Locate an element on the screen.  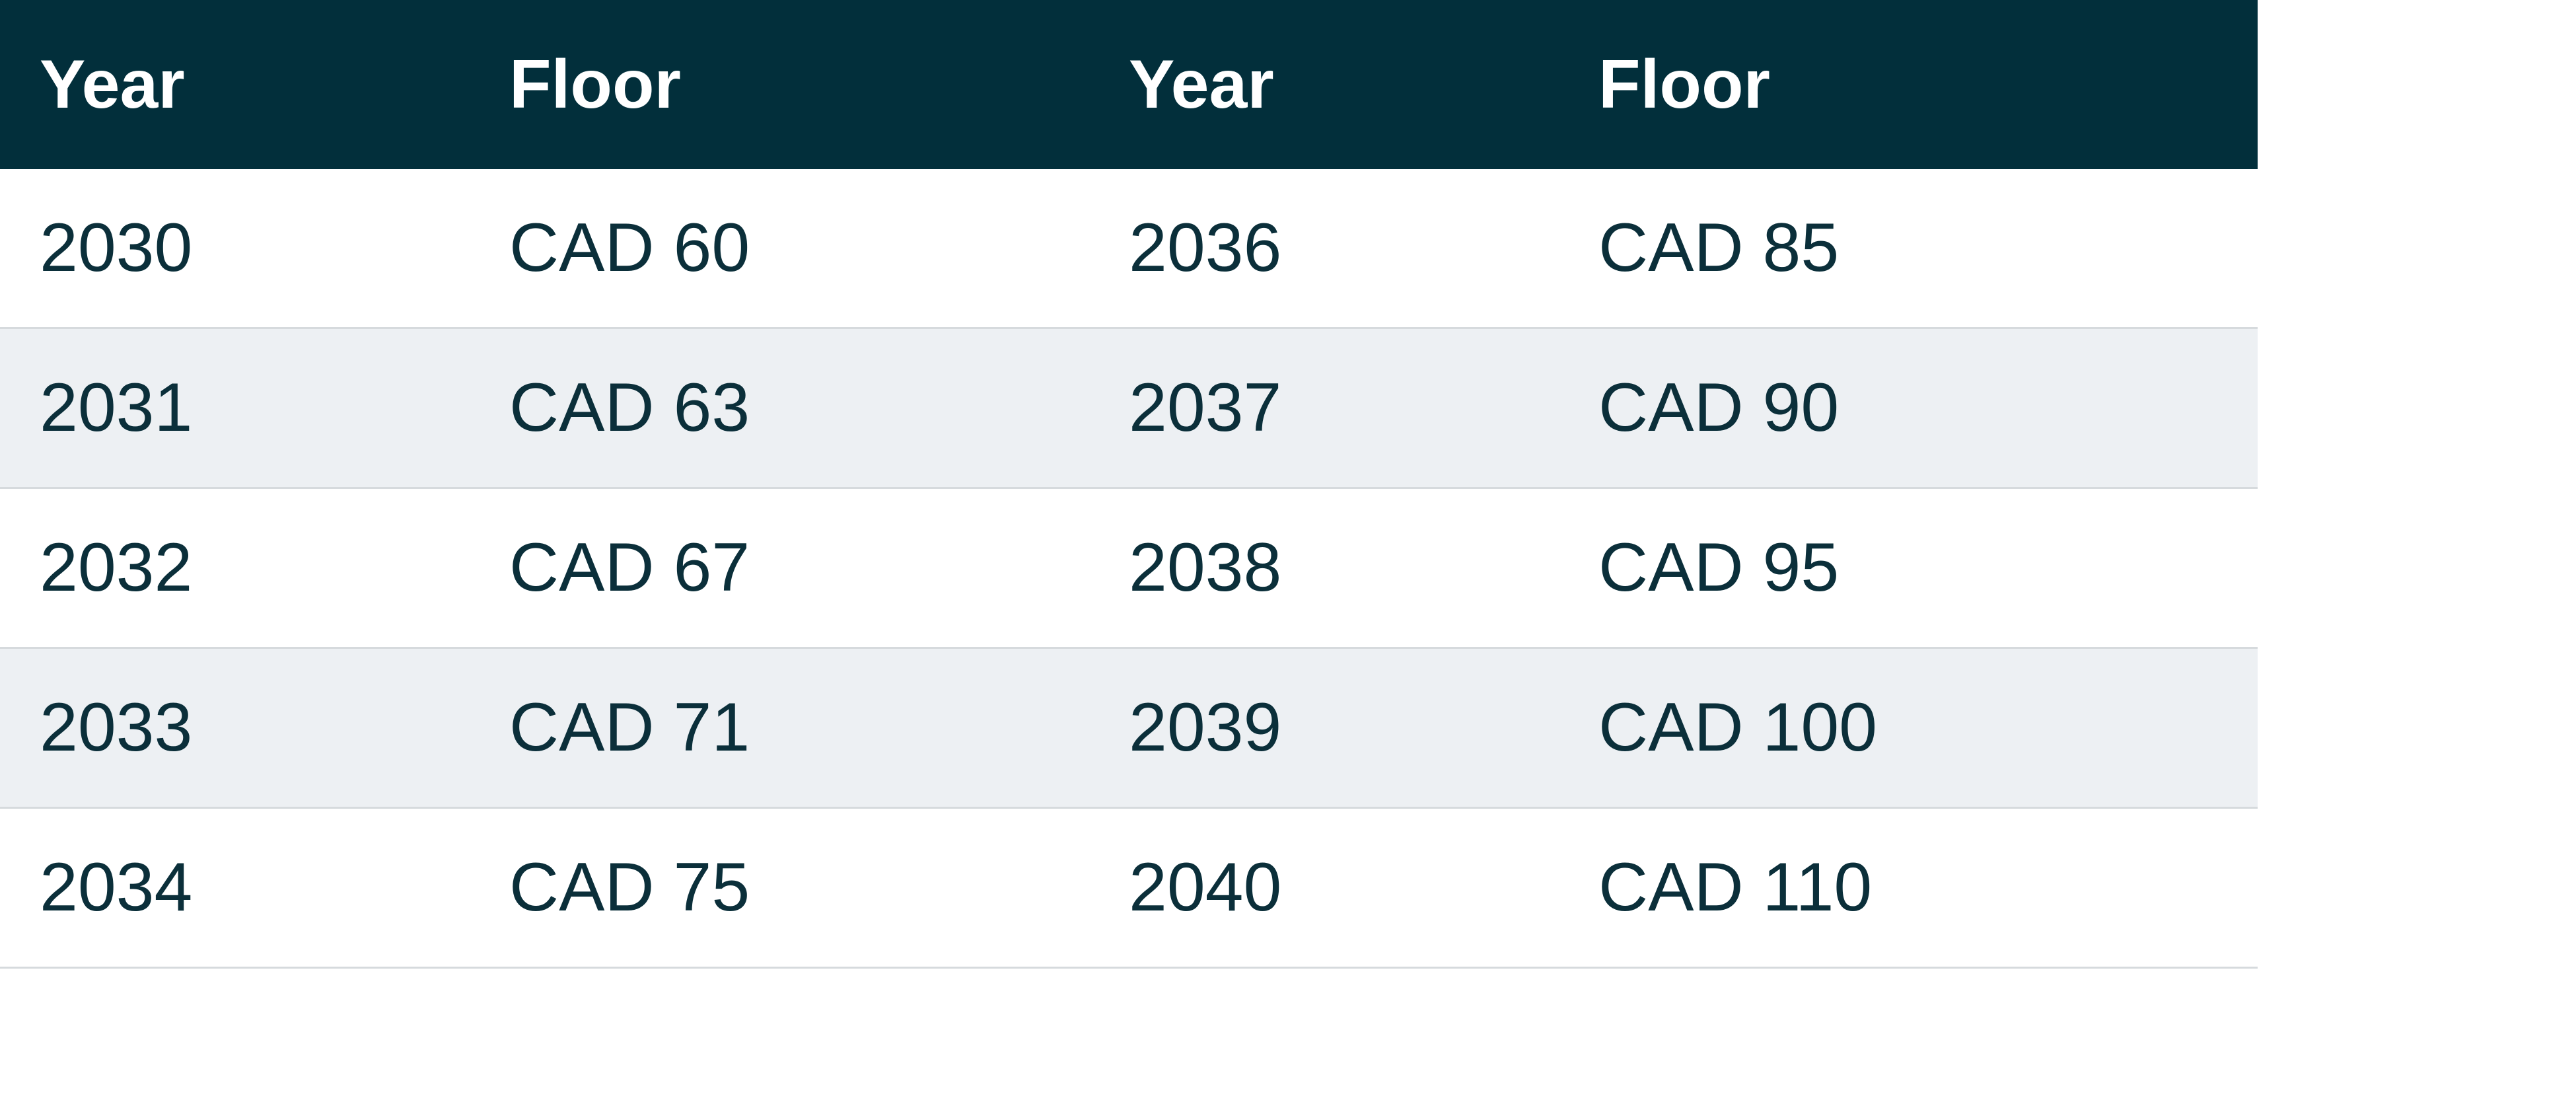
table-row: 2032 CAD 67 2038 CAD 95 is located at coordinates (1129, 569).